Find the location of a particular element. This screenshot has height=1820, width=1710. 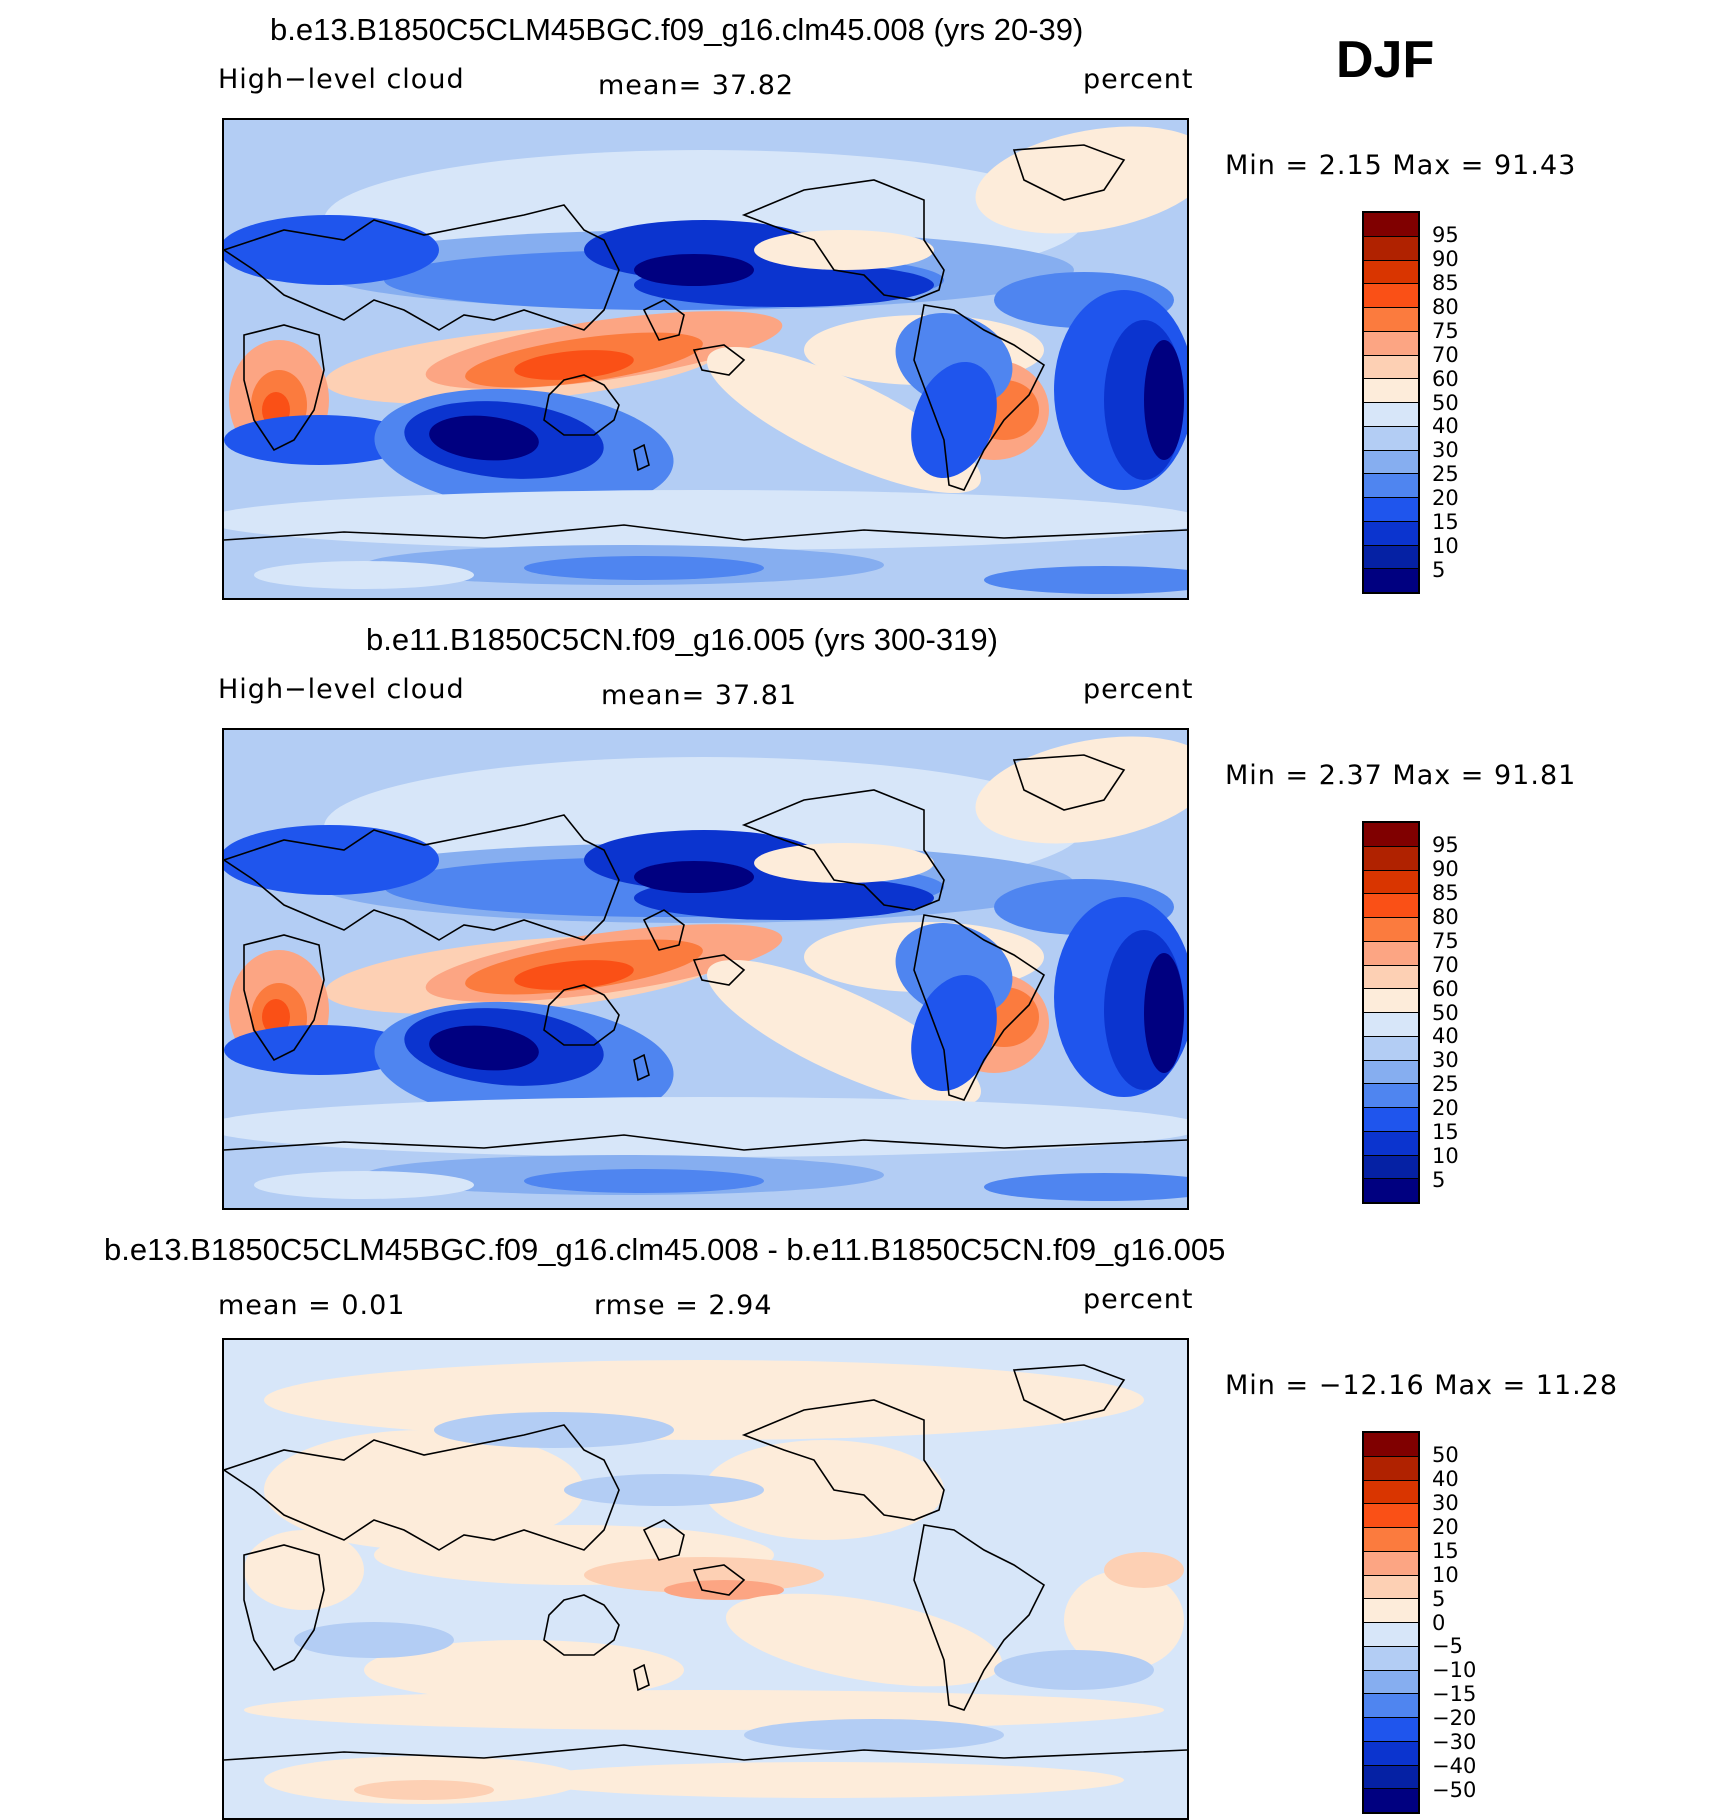

panel-2-colorbar is located at coordinates (1391, 1012).